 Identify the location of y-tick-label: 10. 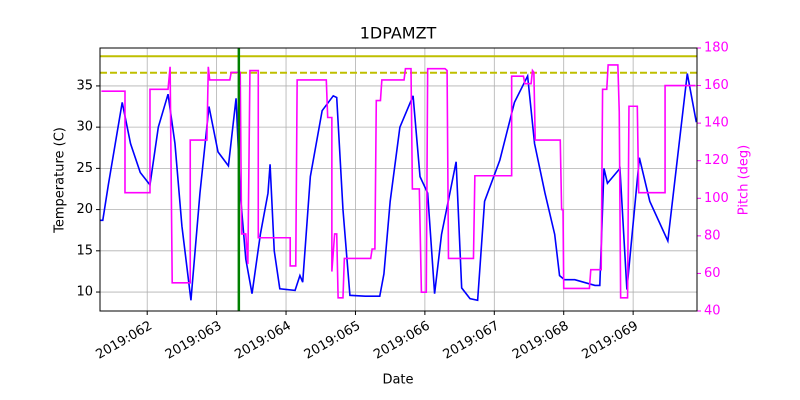
(84, 292).